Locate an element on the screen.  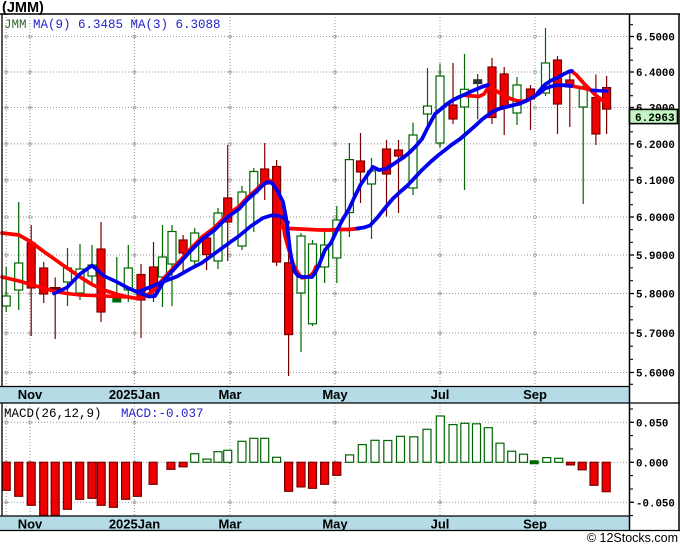
svg-text: MACD:-0.037 is located at coordinates (162, 414).